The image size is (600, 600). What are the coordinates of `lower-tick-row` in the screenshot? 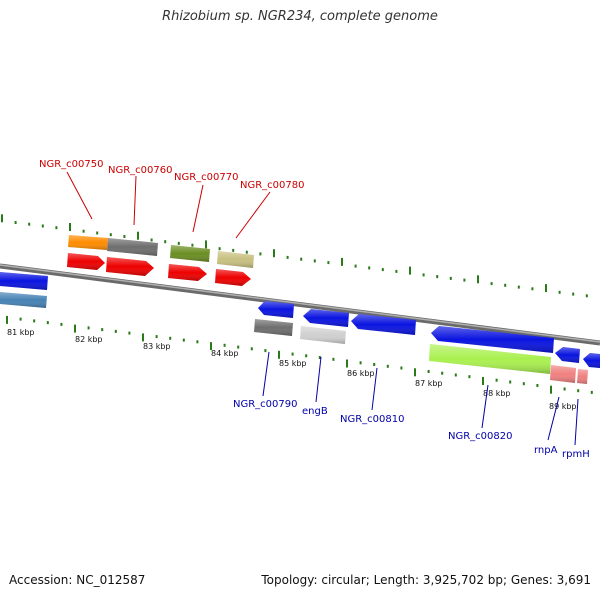 It's located at (299, 354).